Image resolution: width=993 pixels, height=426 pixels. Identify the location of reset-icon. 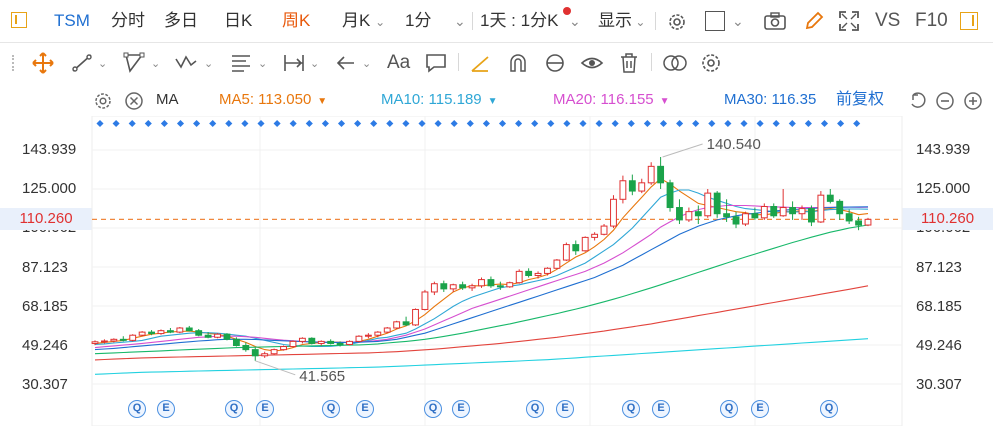
(918, 101).